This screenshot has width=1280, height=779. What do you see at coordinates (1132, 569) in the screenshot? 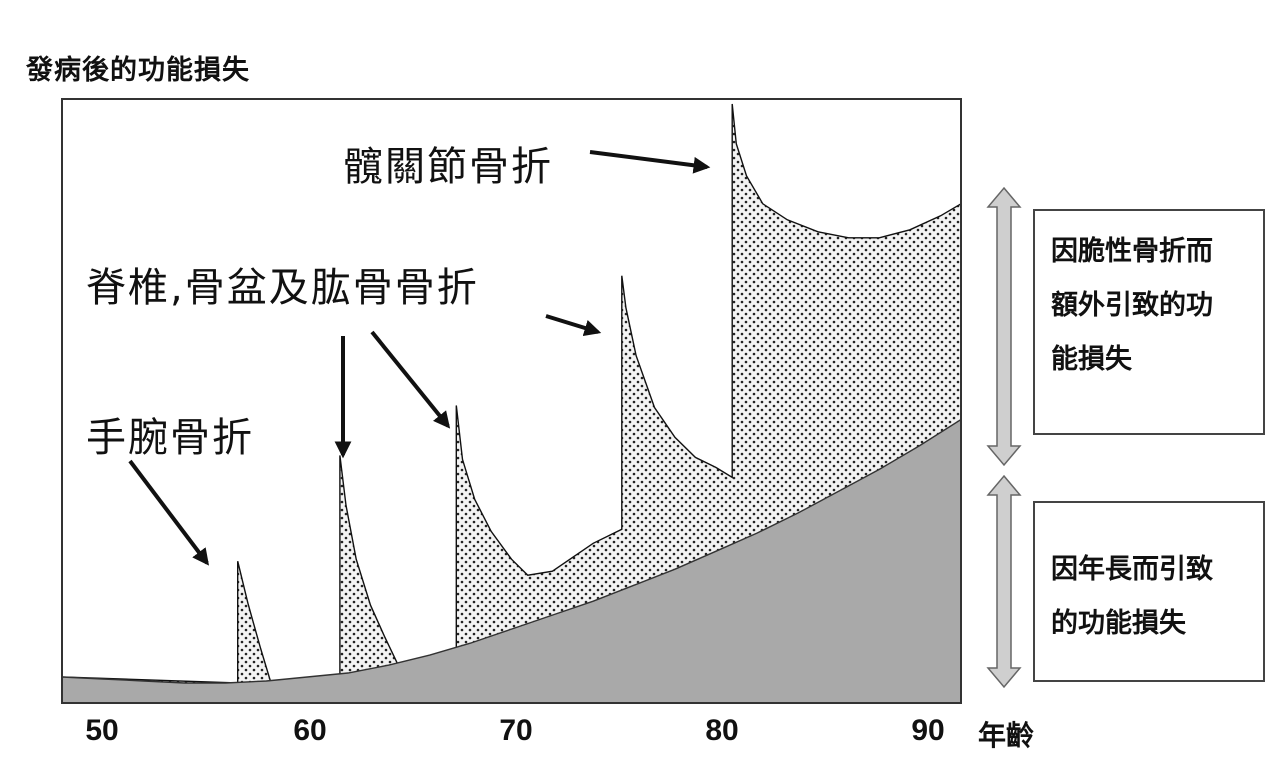
I see `legend-line: 因年長而引致` at bounding box center [1132, 569].